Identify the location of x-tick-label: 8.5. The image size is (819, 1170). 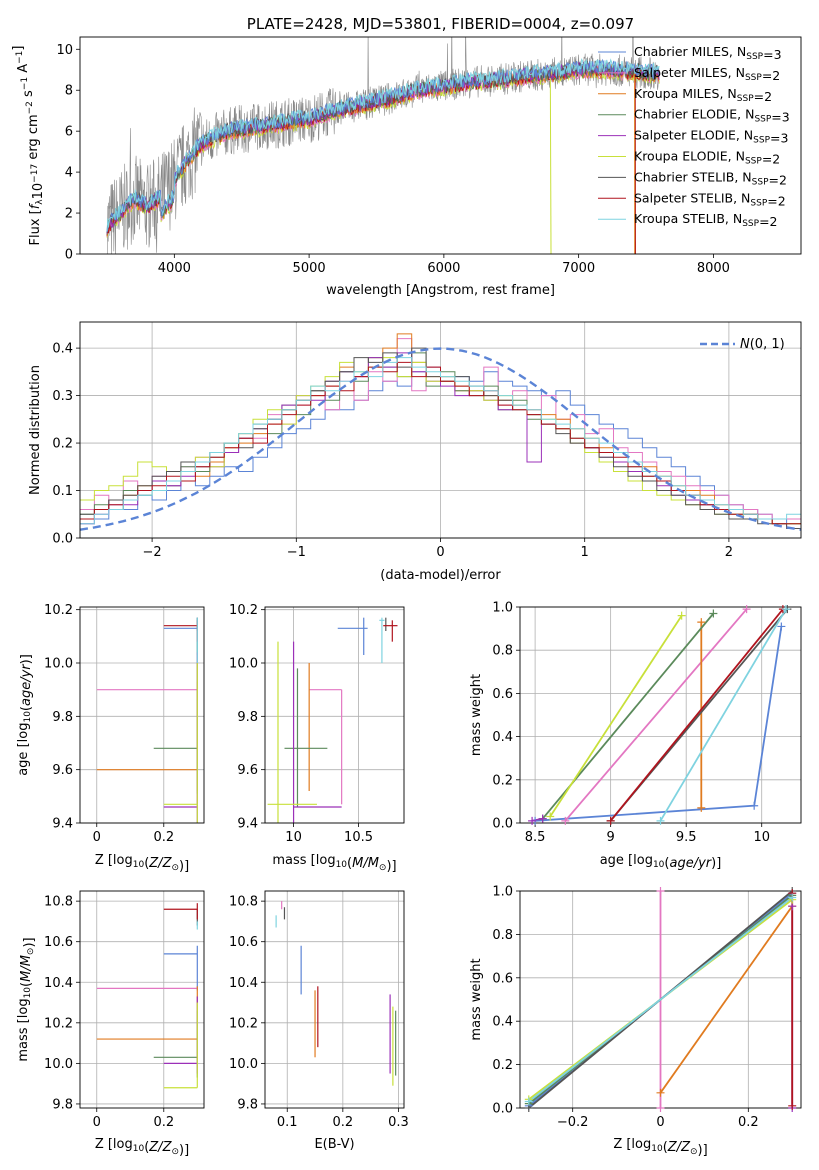
(535, 837).